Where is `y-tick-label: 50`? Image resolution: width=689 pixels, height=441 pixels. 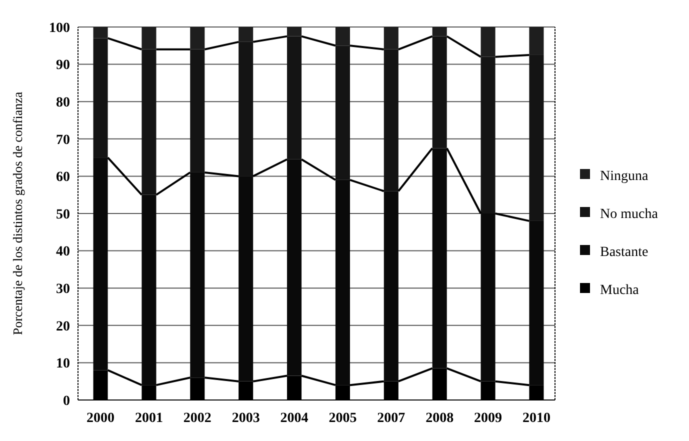
y-tick-label: 50 is located at coordinates (63, 214).